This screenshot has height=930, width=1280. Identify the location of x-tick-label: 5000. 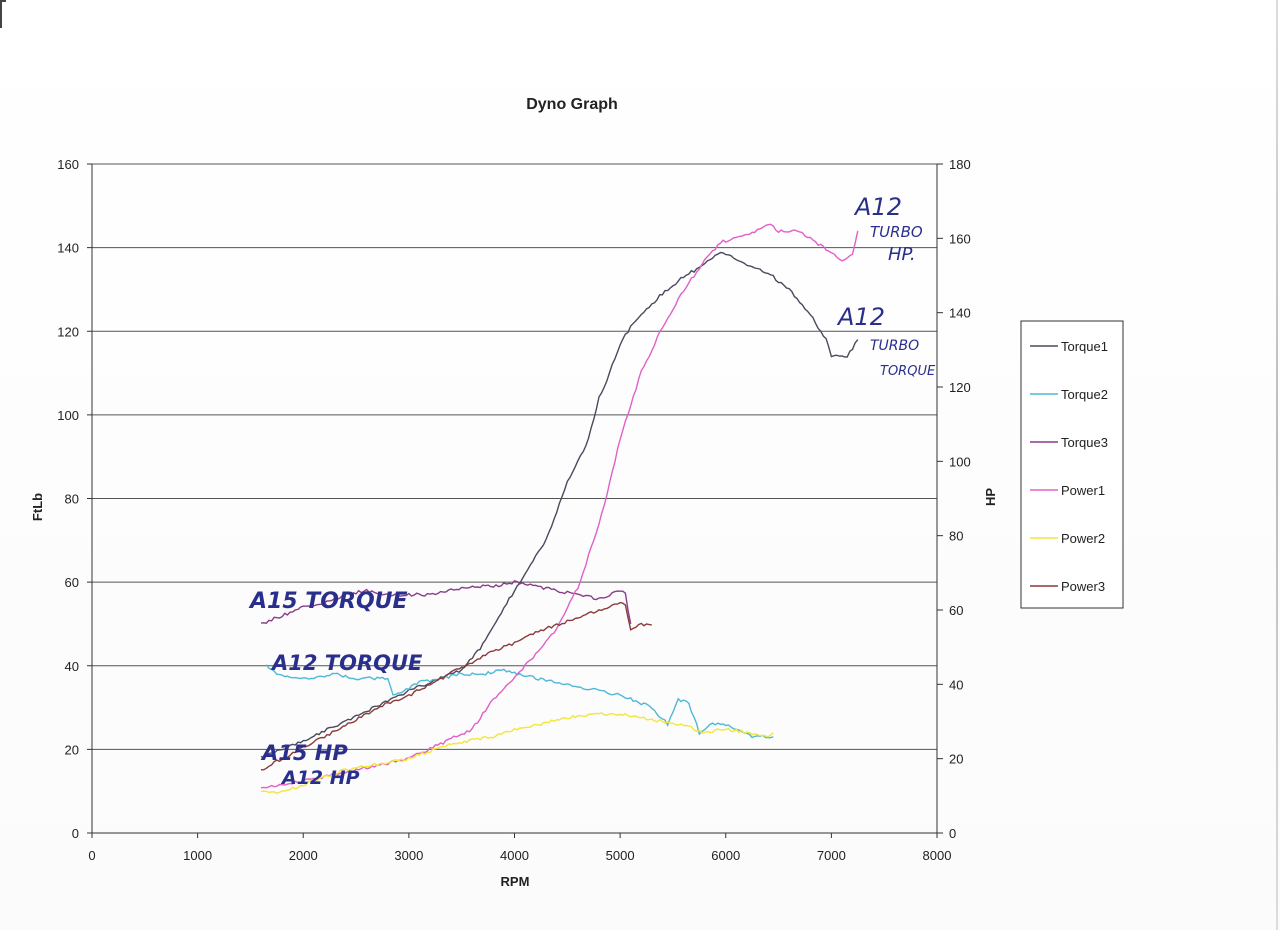
(620, 855).